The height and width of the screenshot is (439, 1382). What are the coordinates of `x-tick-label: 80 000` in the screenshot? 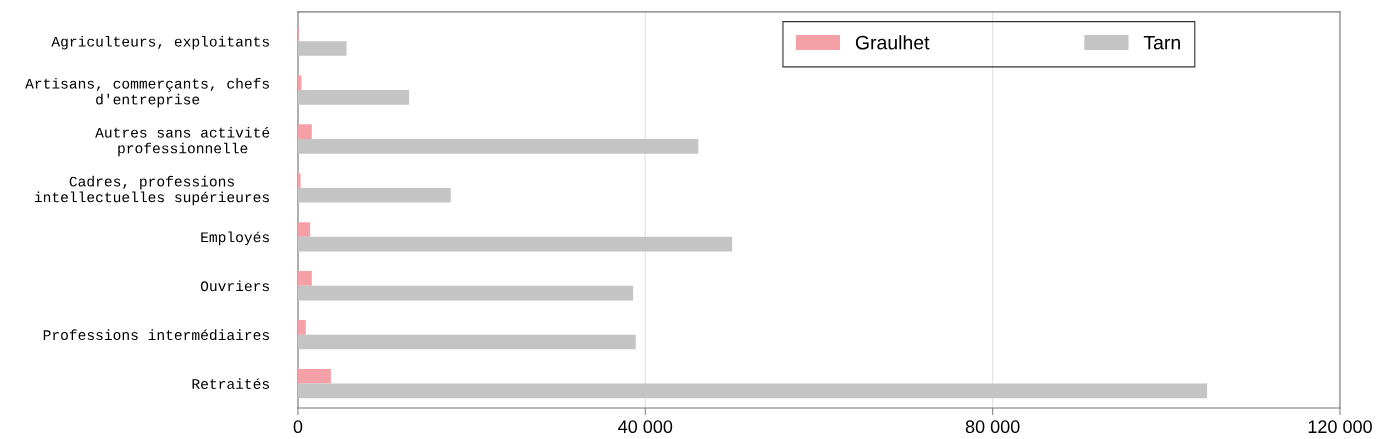 It's located at (992, 427).